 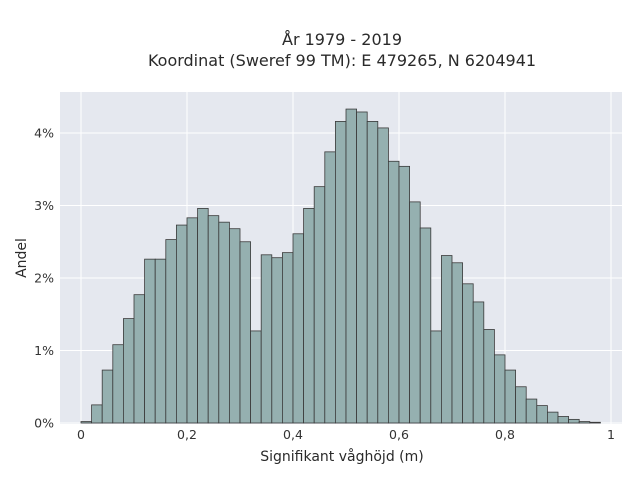 What do you see at coordinates (341, 456) in the screenshot?
I see `x-axis-label: Signifikant våghöjd (m)` at bounding box center [341, 456].